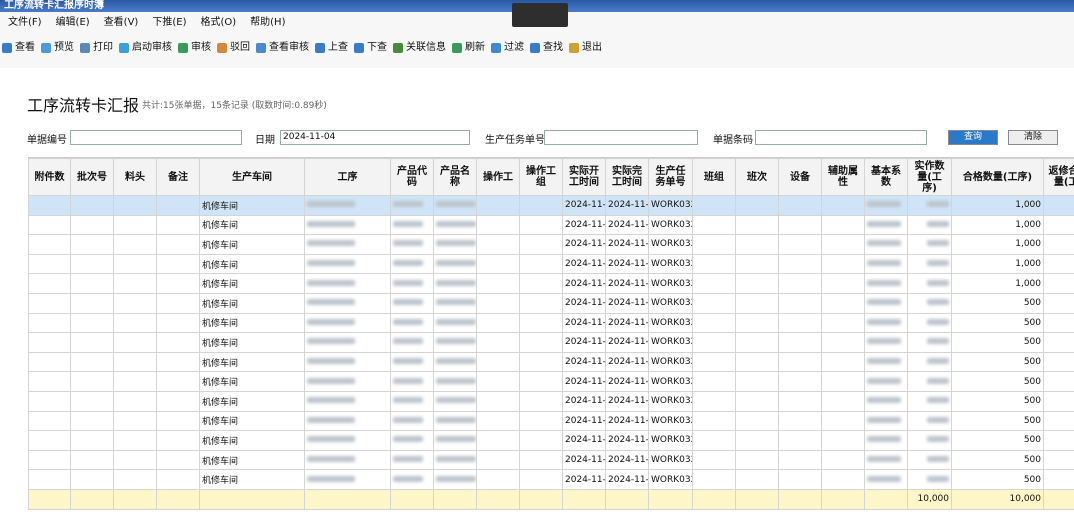  Describe the element at coordinates (886, 177) in the screenshot. I see `column-header: 基本系数` at that location.